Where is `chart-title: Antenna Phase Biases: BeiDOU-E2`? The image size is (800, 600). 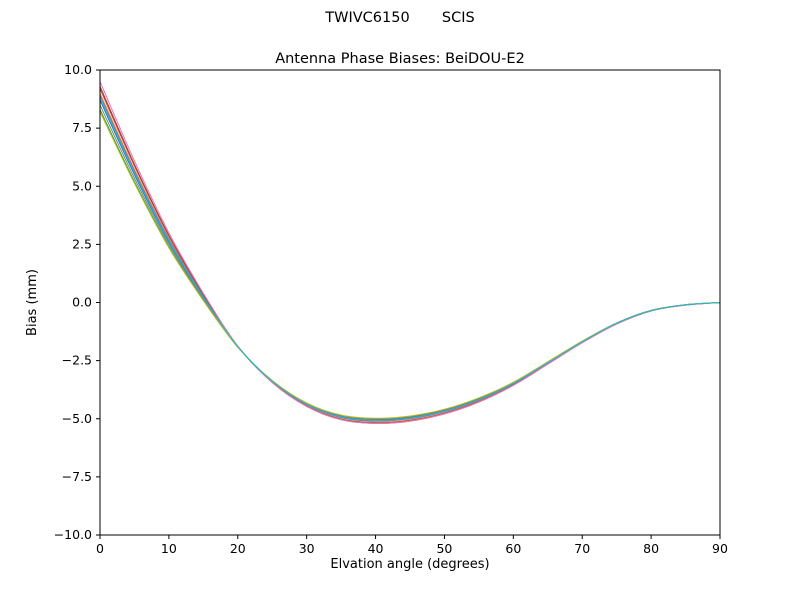
chart-title: Antenna Phase Biases: BeiDOU-E2 is located at coordinates (400, 59).